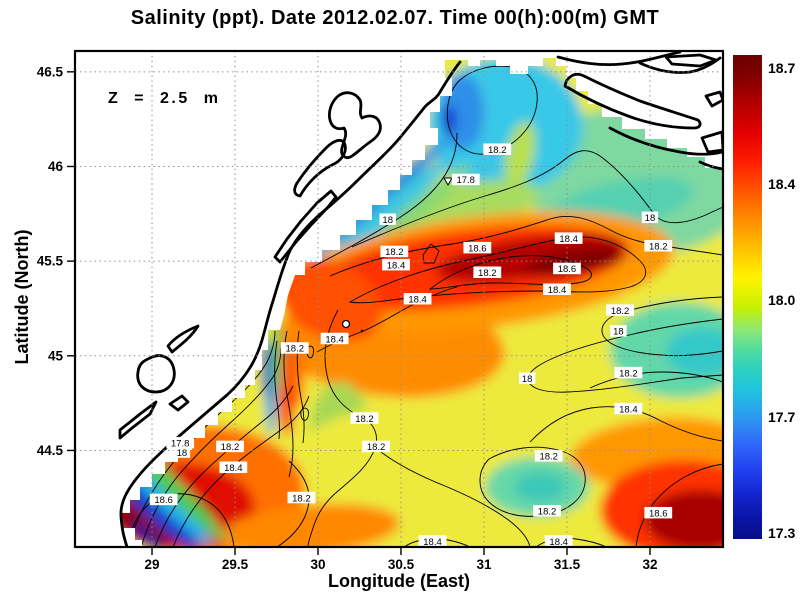  What do you see at coordinates (399, 581) in the screenshot?
I see `x-axis-label: Longitude (East)` at bounding box center [399, 581].